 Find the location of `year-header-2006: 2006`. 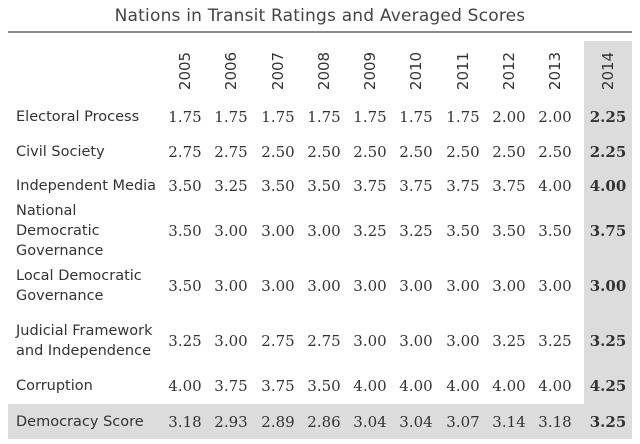

year-header-2006: 2006 is located at coordinates (231, 71).